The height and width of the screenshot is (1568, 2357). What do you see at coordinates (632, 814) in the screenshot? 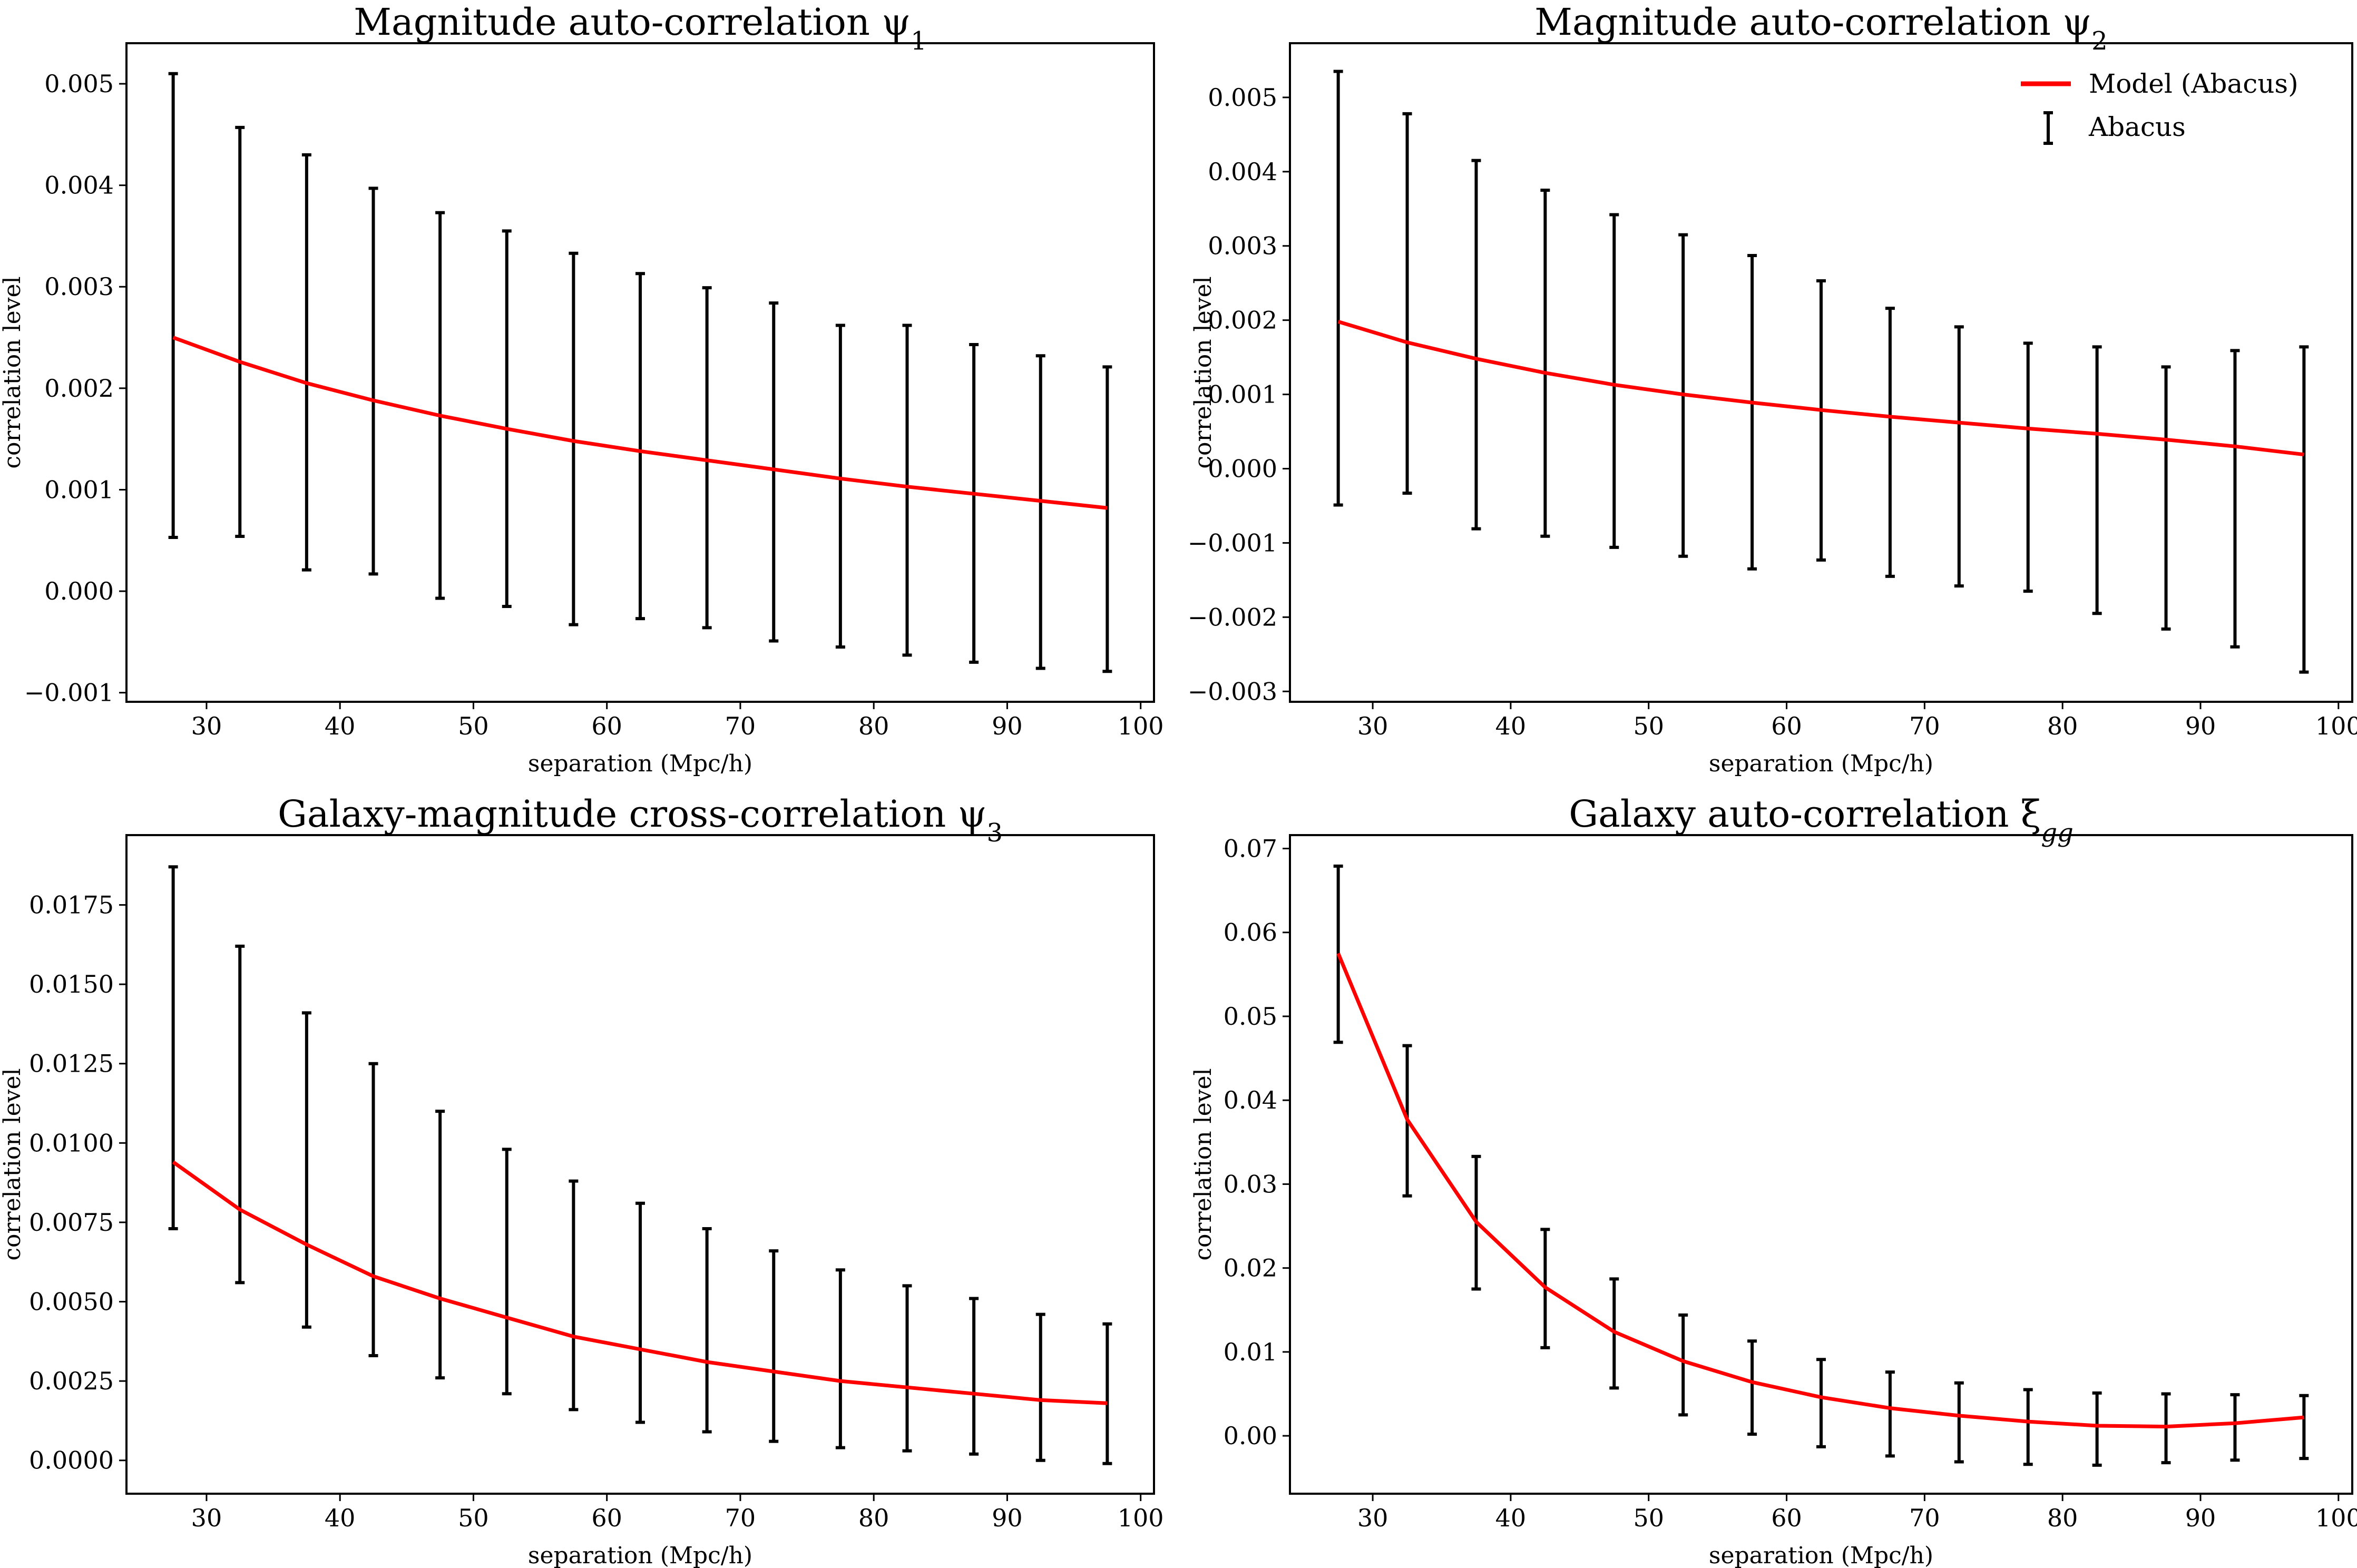
I see `chart-title-text: Galaxy-magnitude cross-correlation ψ` at bounding box center [632, 814].